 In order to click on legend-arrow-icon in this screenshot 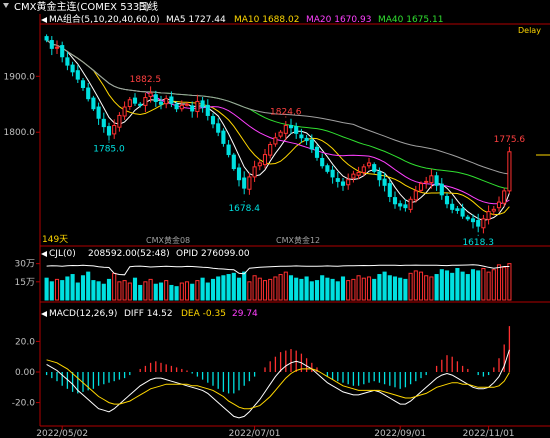, I will do `click(44, 254)`.